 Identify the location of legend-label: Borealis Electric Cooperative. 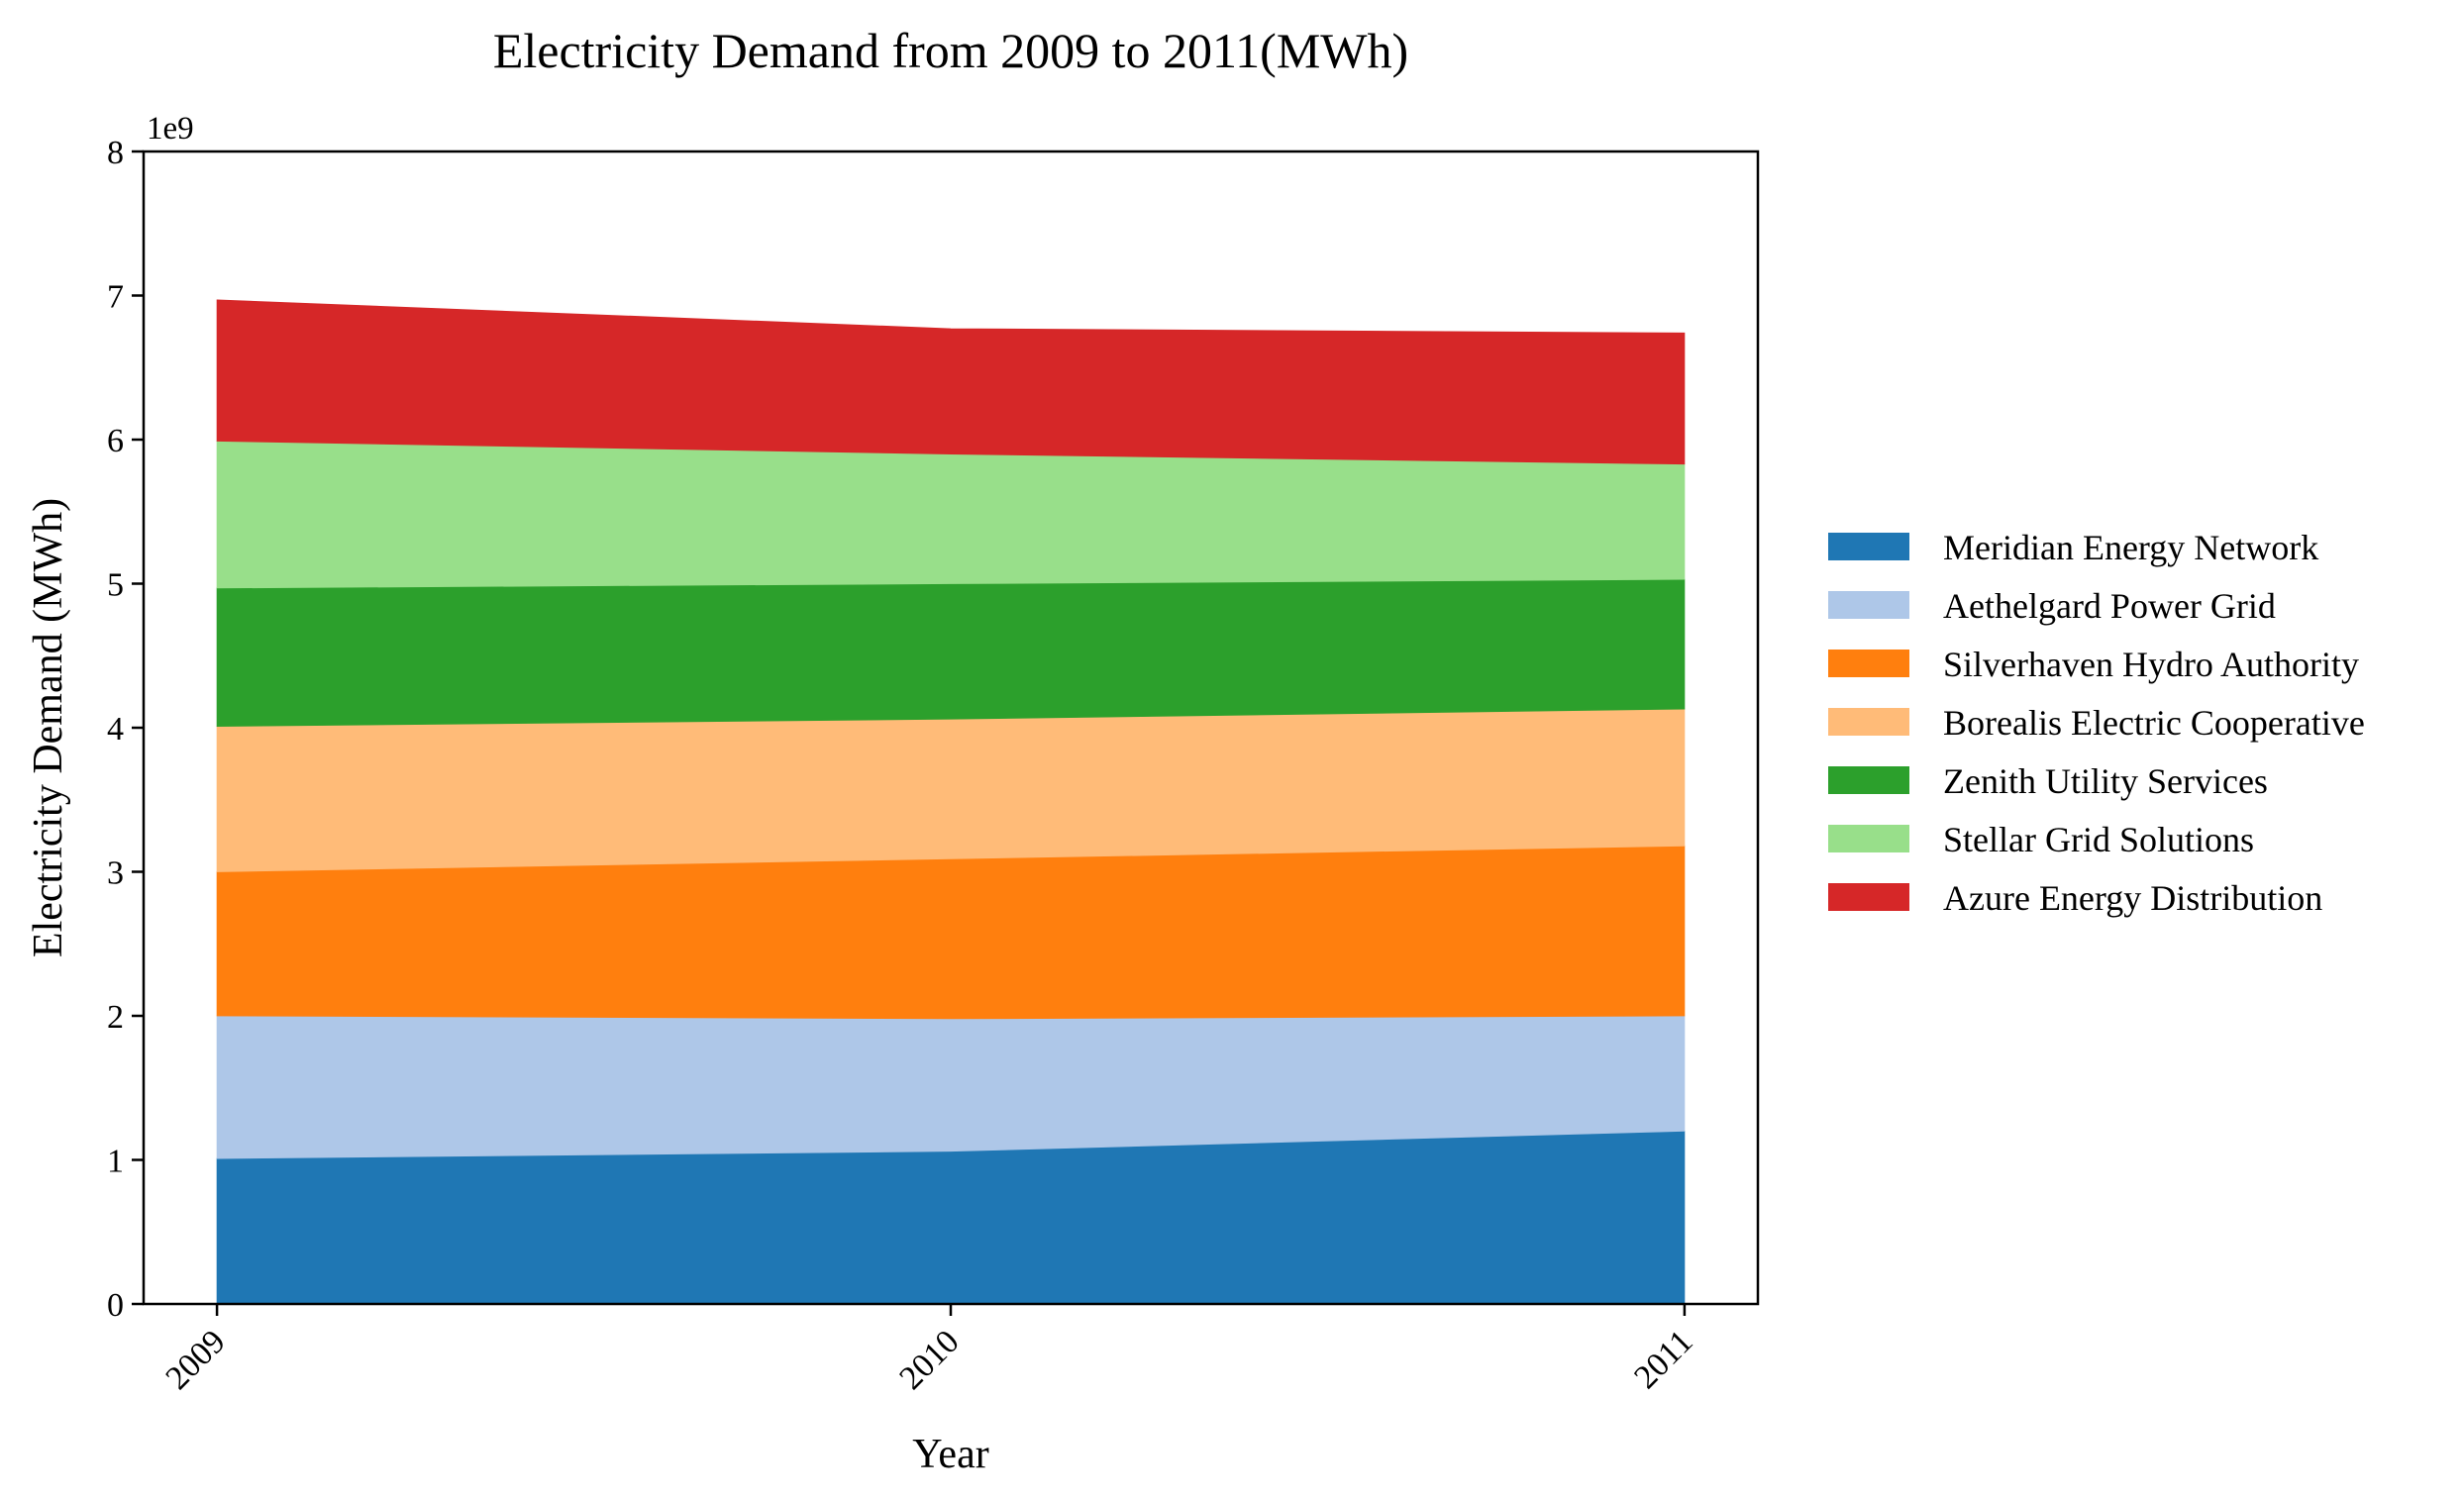
(2154, 723).